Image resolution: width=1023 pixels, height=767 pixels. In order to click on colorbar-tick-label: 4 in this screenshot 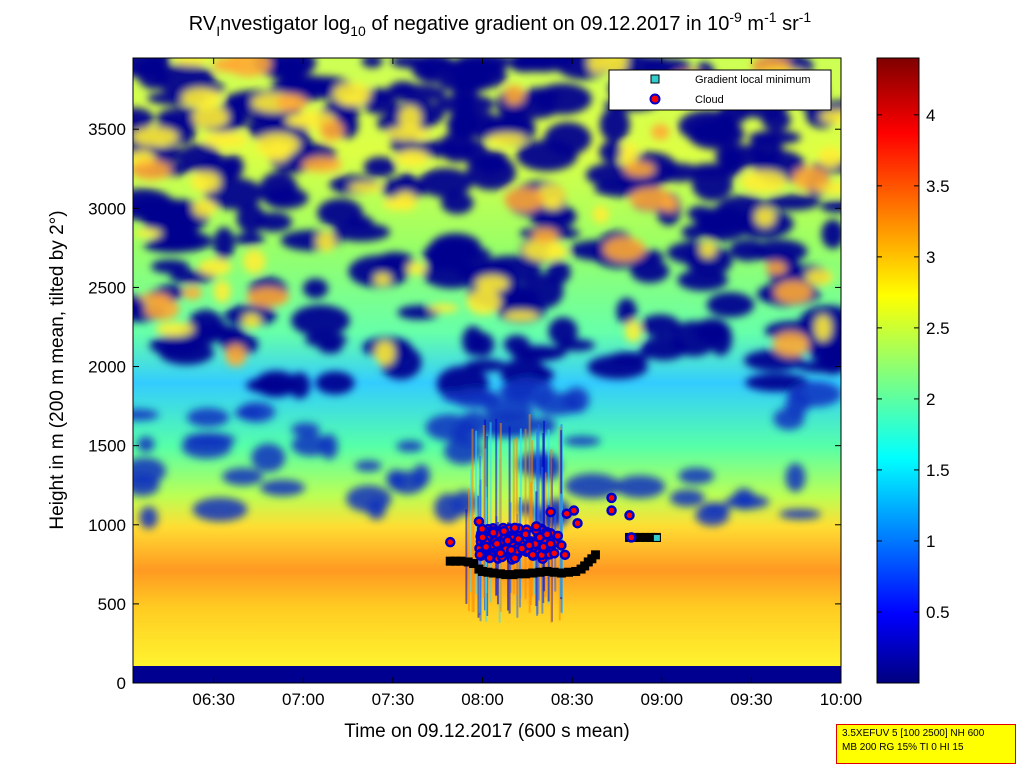, I will do `click(930, 115)`.